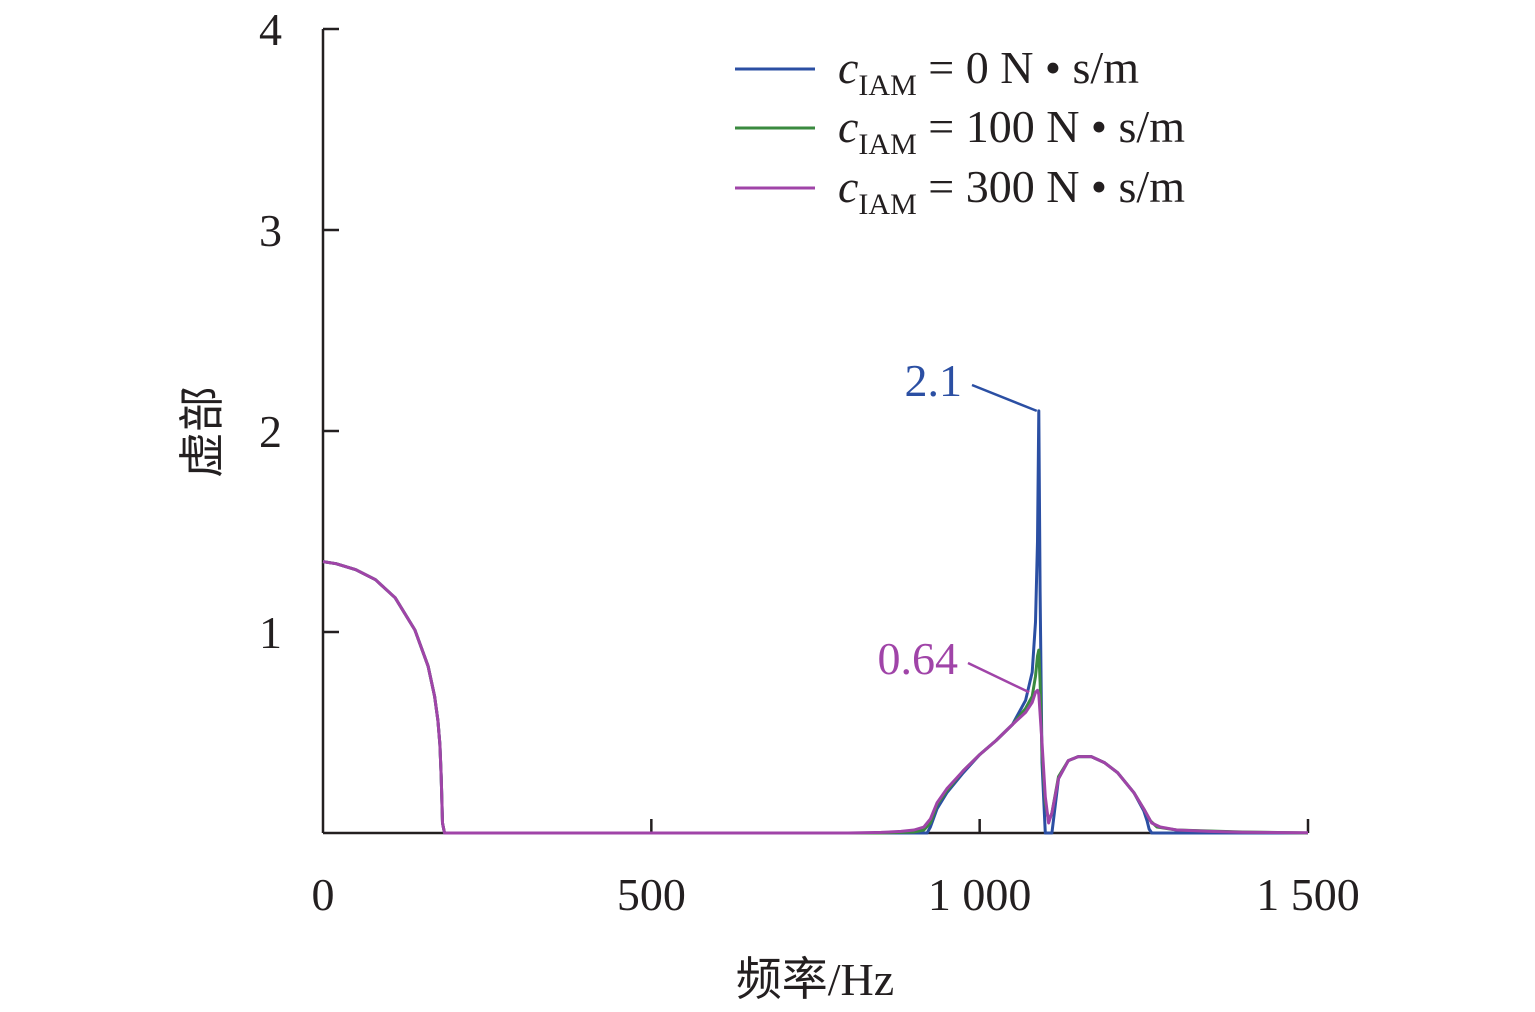  Describe the element at coordinates (988, 72) in the screenshot. I see `legend-label: cIAM = 0 N • s/m` at that location.